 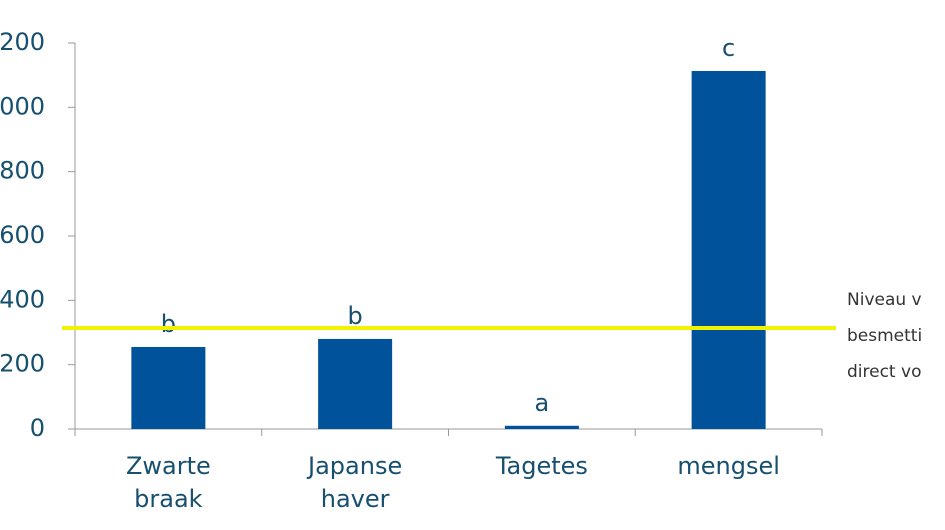 I want to click on x-tick-label: mengsel, so click(x=728, y=466).